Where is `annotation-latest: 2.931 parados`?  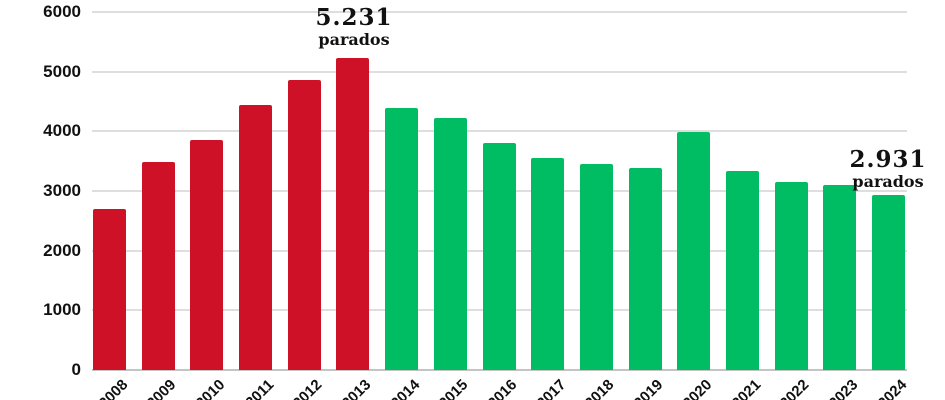 annotation-latest: 2.931 parados is located at coordinates (886, 168).